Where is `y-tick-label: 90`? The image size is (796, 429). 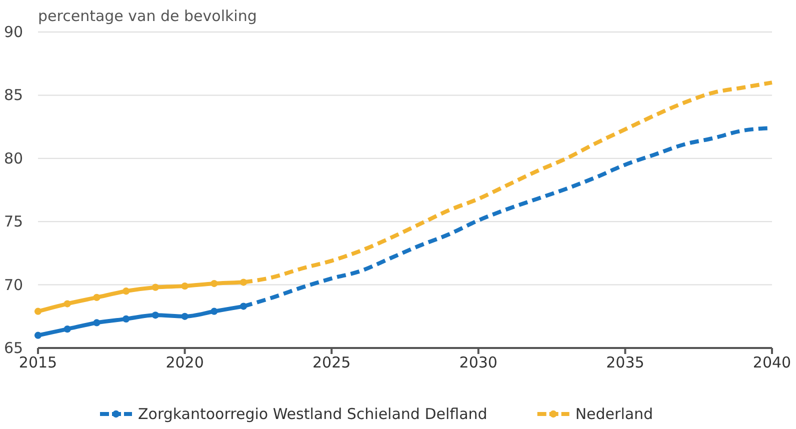
y-tick-label: 90 is located at coordinates (14, 32).